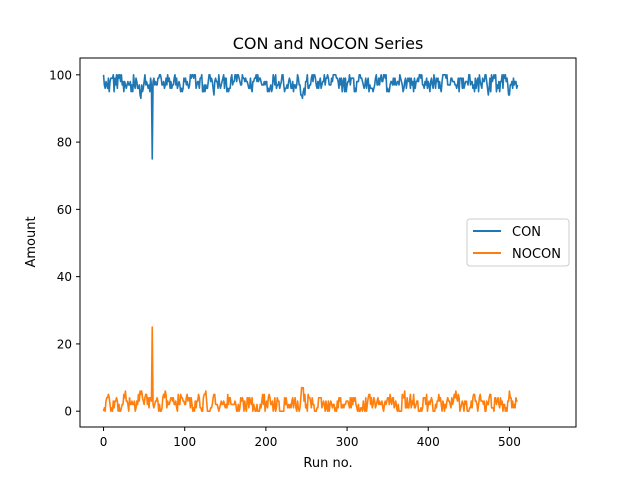  I want to click on y-tick-label: 20, so click(64, 344).